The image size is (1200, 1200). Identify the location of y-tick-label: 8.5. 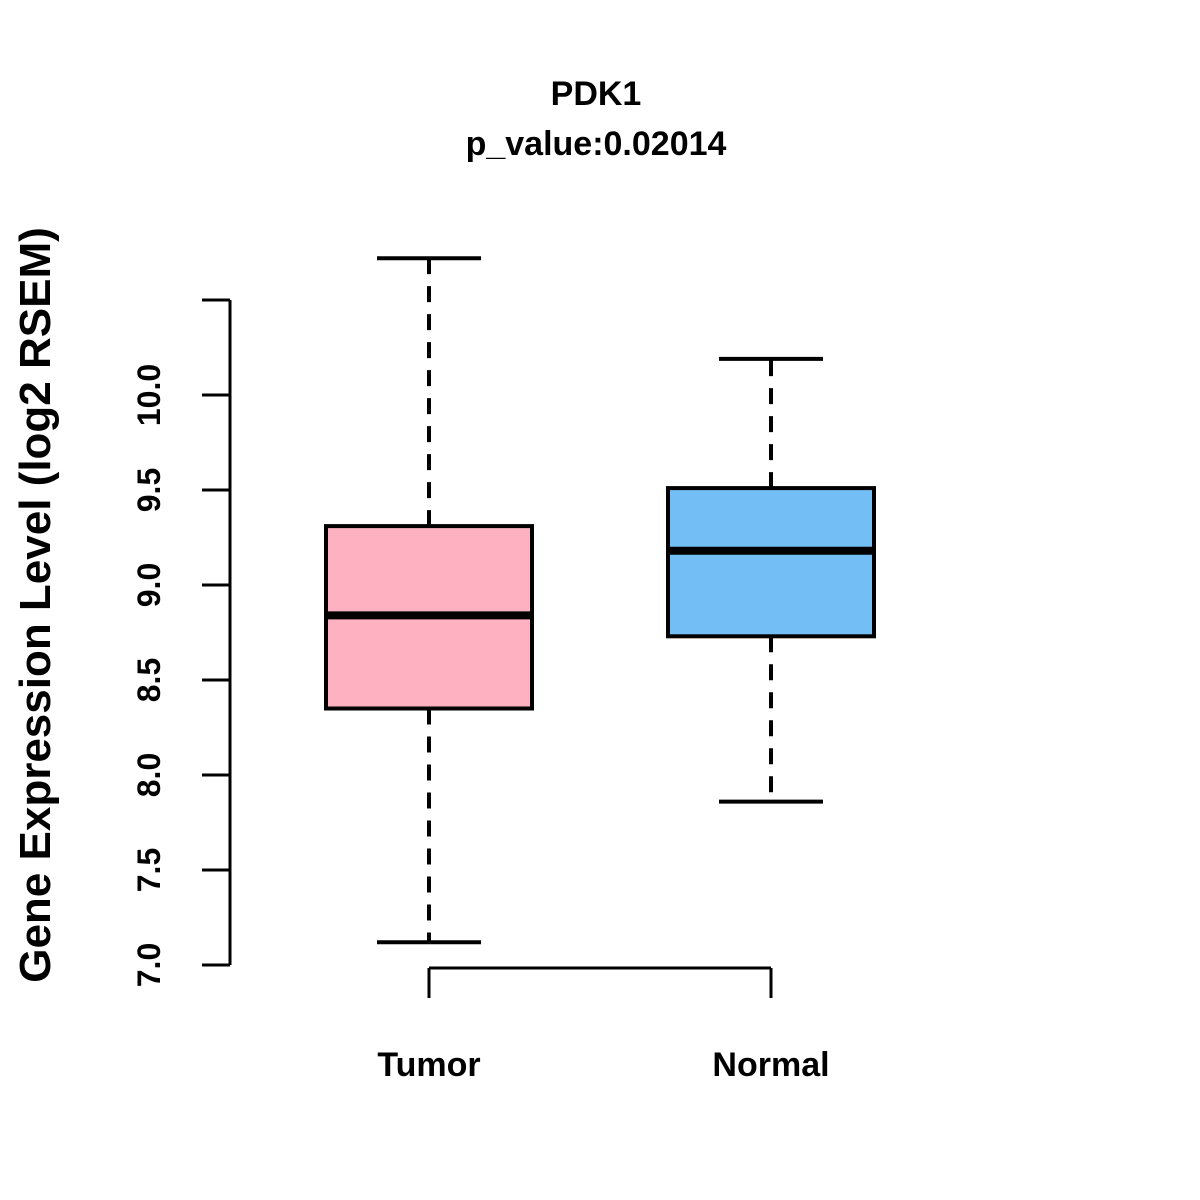
(149, 680).